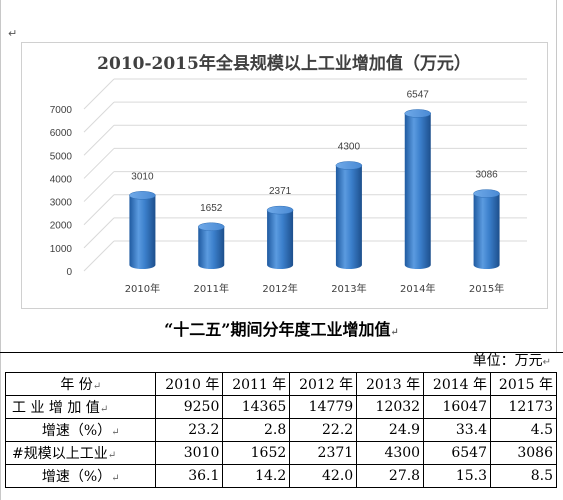 The image size is (563, 500). I want to click on row-label: #规模以上工业↵, so click(80, 453).